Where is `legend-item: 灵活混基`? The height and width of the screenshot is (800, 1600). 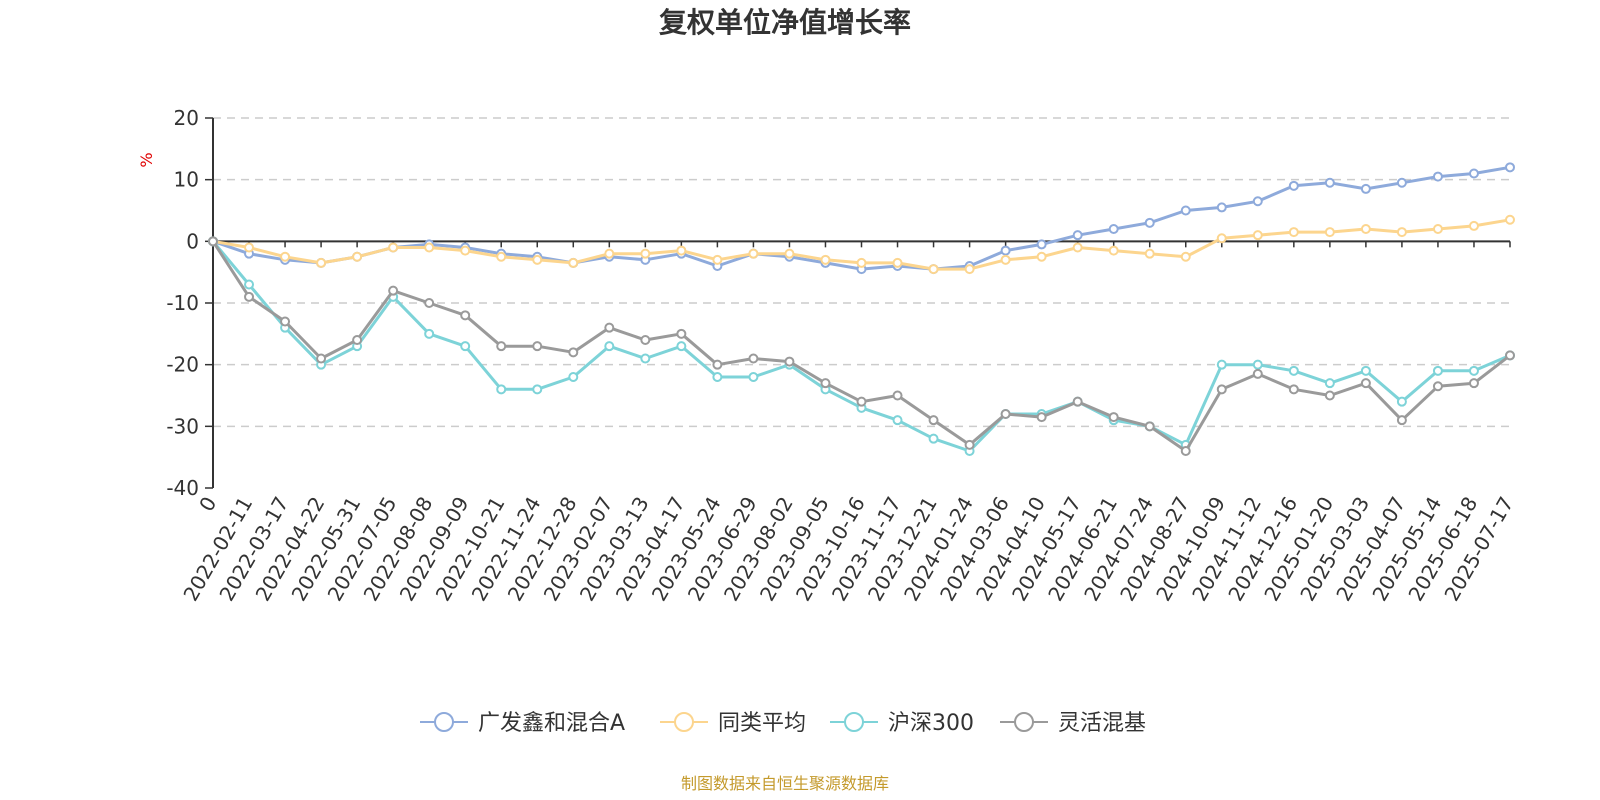 legend-item: 灵活混基 is located at coordinates (1073, 723).